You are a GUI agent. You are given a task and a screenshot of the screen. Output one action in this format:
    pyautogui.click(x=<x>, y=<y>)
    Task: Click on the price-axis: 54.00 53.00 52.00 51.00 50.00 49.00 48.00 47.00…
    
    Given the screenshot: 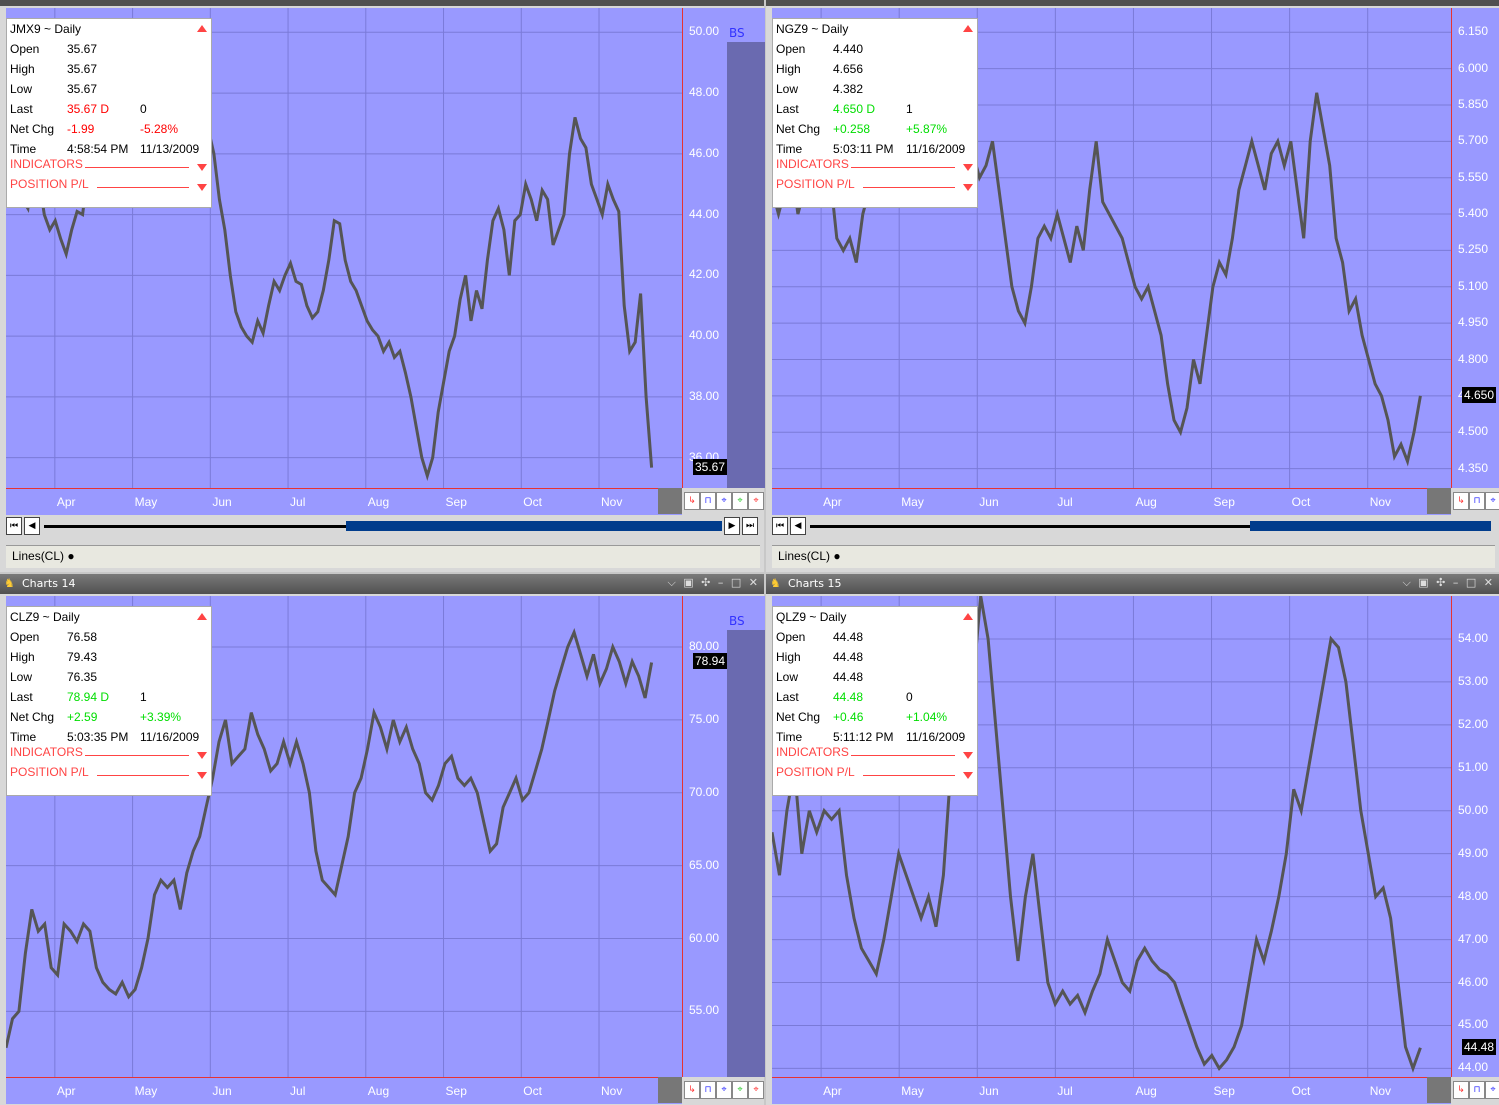 What is the action you would take?
    pyautogui.click(x=1475, y=836)
    